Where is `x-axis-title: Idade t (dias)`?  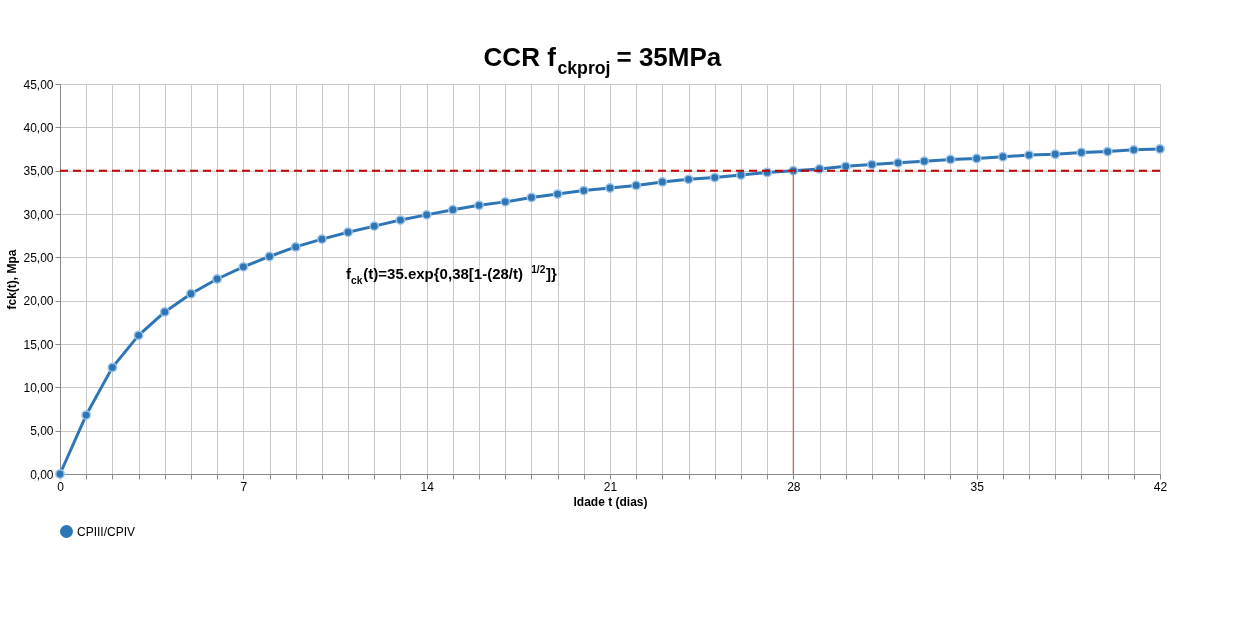
x-axis-title: Idade t (dias) is located at coordinates (610, 501).